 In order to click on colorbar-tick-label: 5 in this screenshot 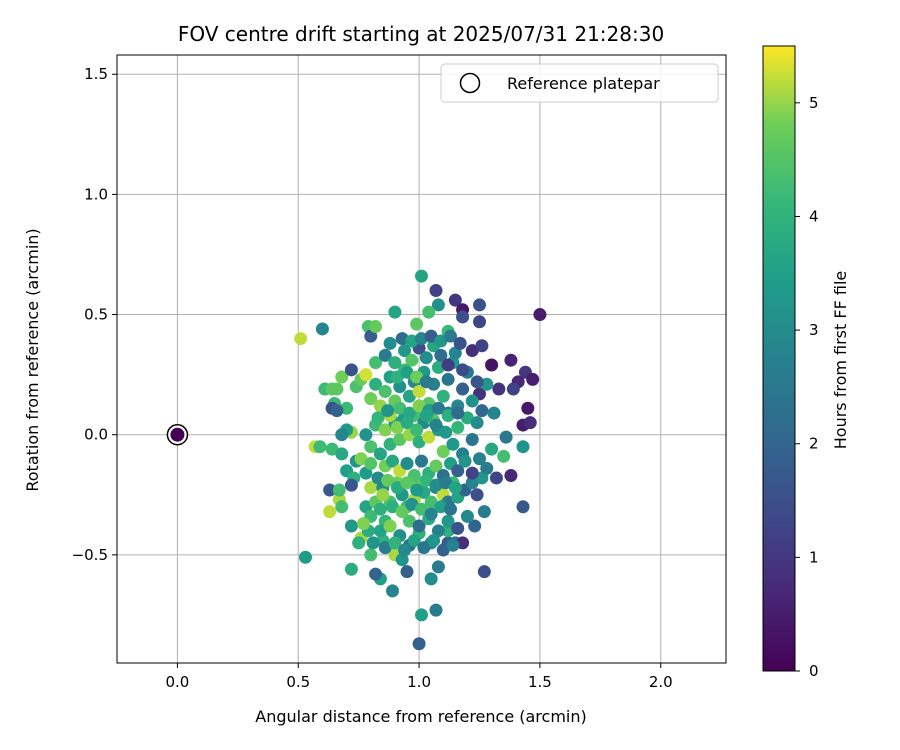, I will do `click(814, 103)`.